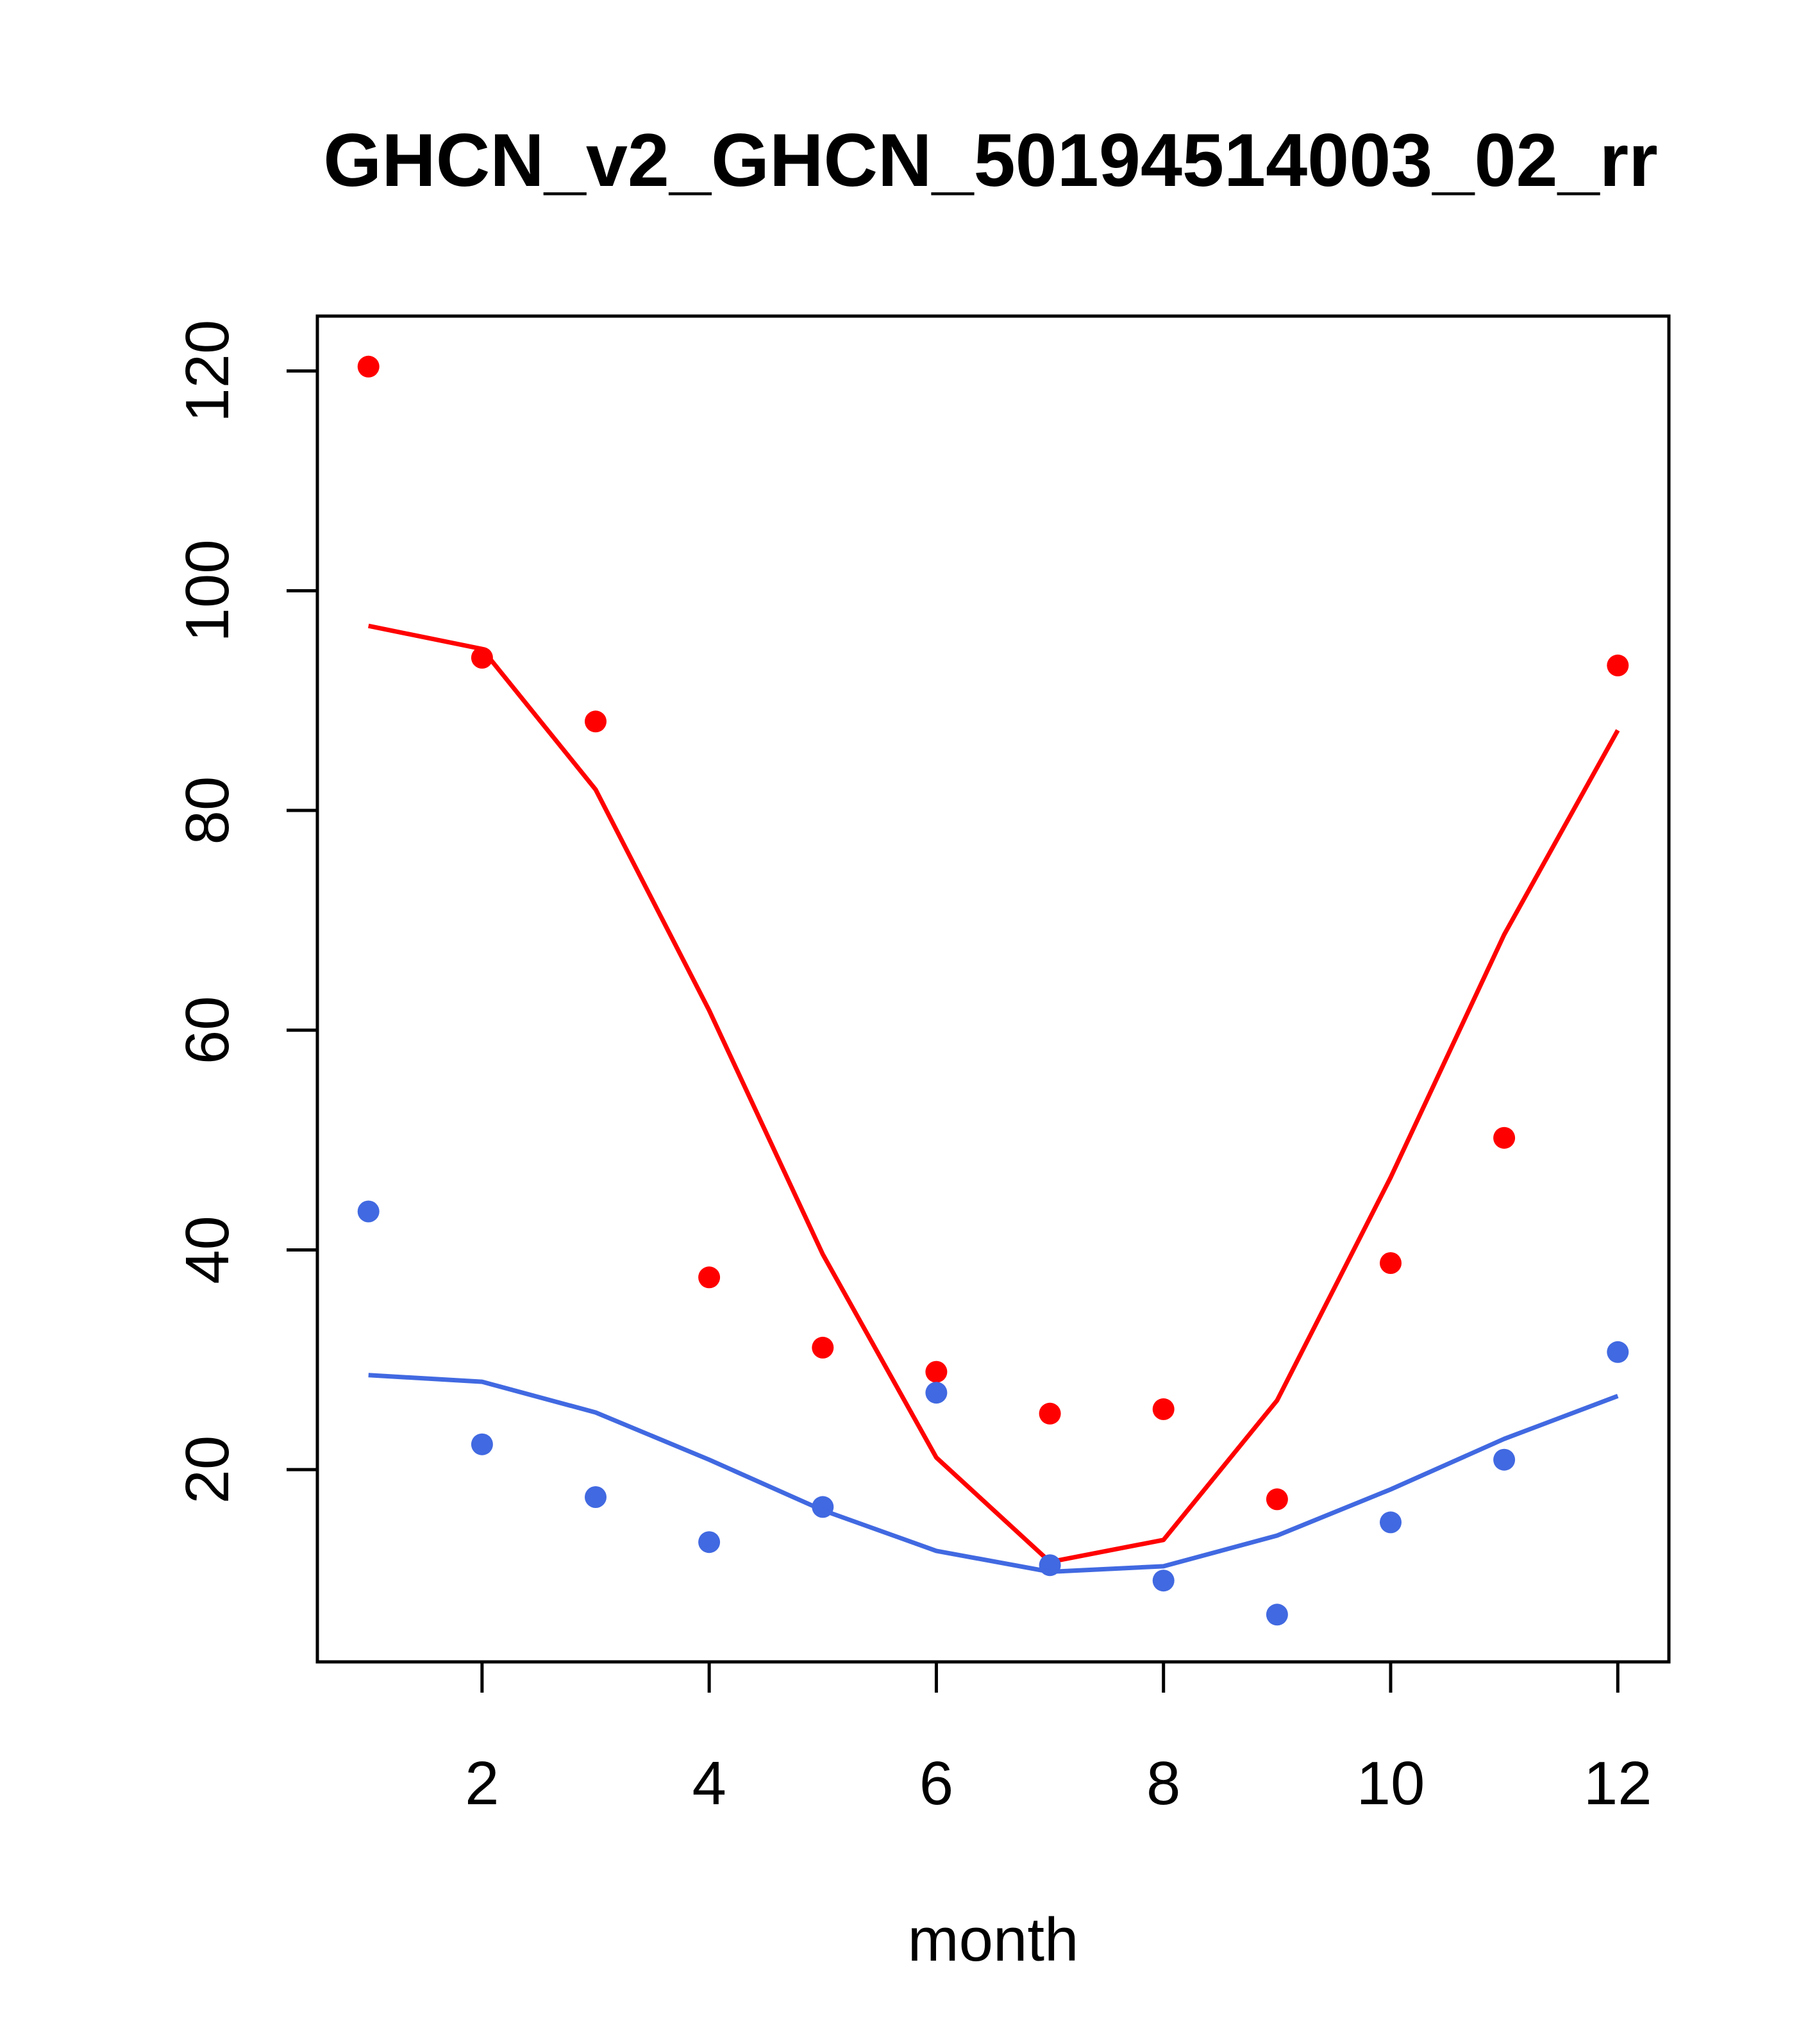 The height and width of the screenshot is (2044, 1817). Describe the element at coordinates (246, 912) in the screenshot. I see `y-axis: 20 40 60 80 100 120` at that location.